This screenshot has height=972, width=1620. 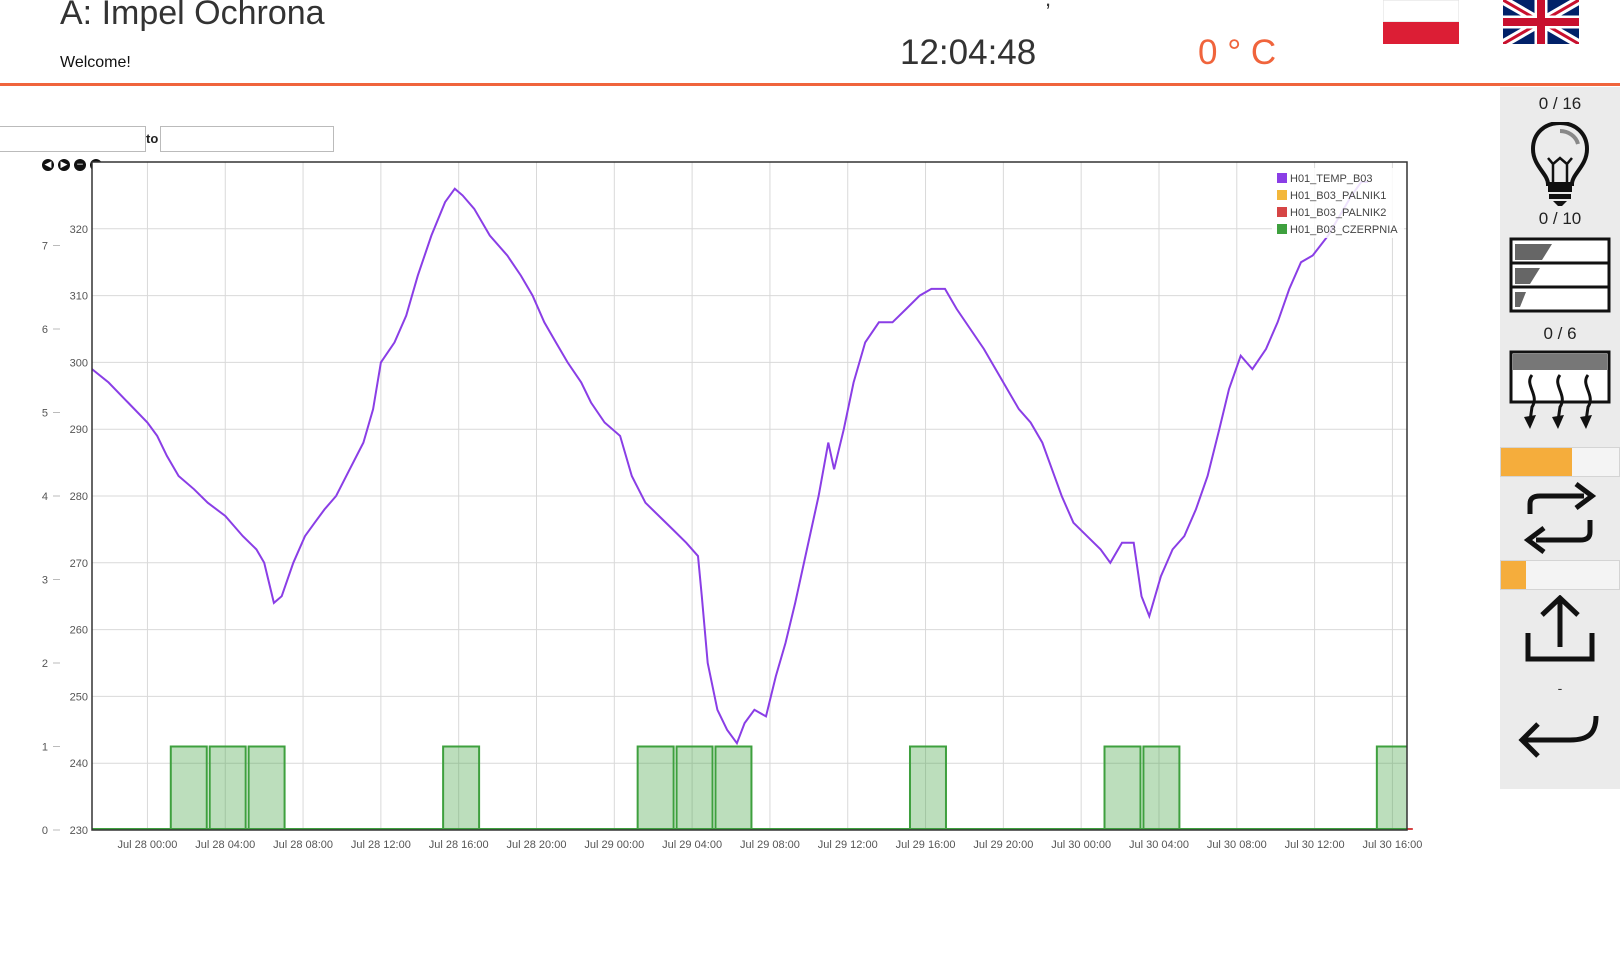 I want to click on x-tick-label: Jul 28 00:00, so click(x=147, y=845).